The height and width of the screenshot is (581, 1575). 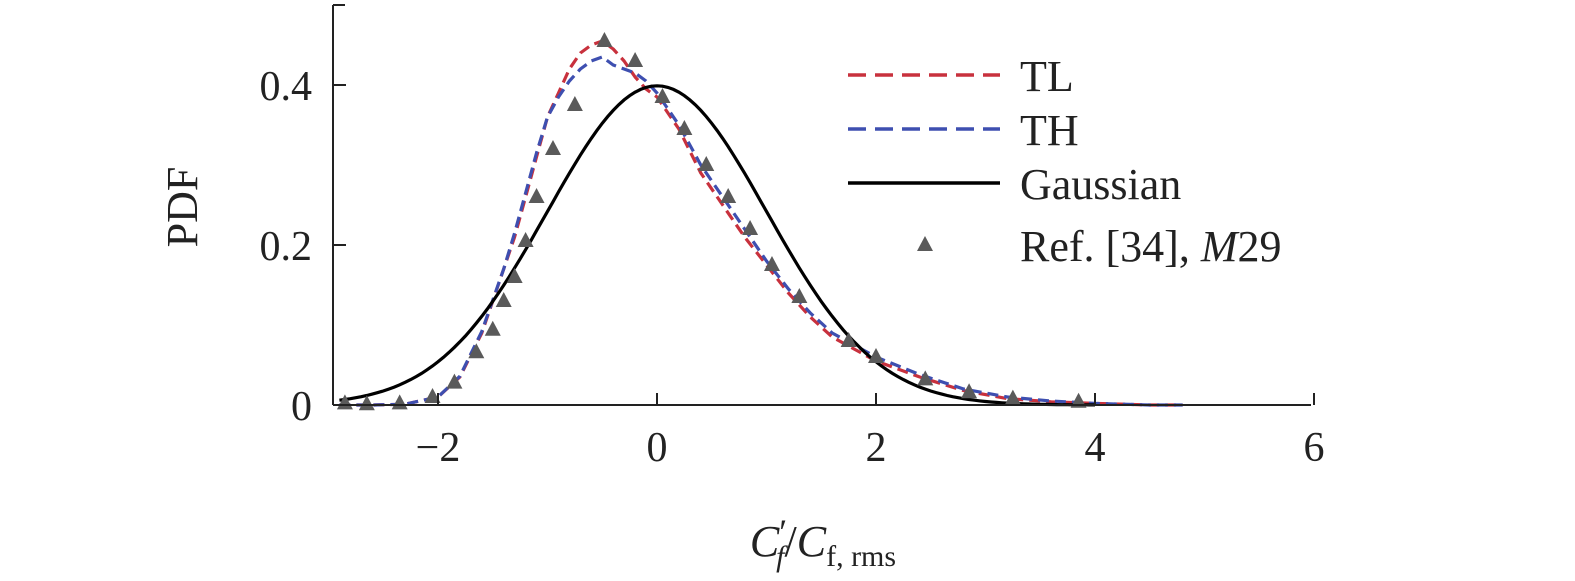 What do you see at coordinates (1260, 246) in the screenshot?
I see `legend-label-suffix: 29` at bounding box center [1260, 246].